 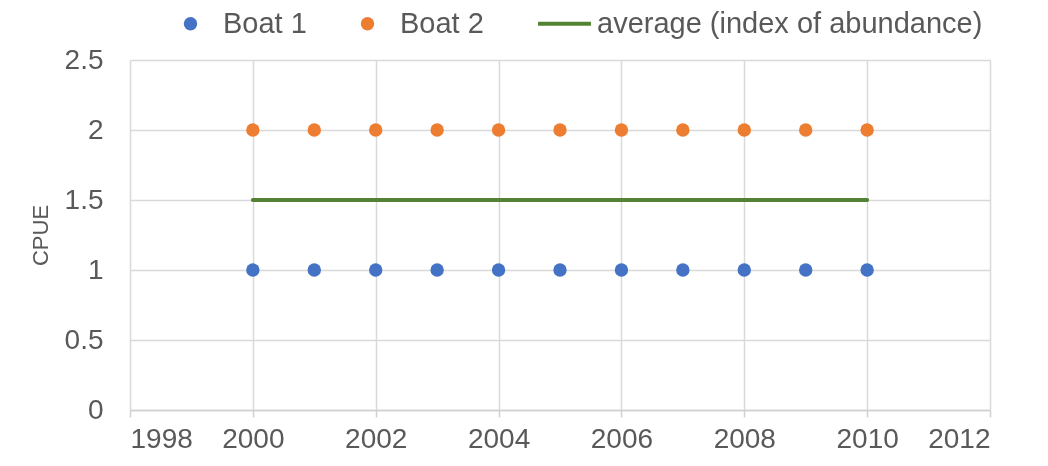 I want to click on y-tick-label: 0, so click(x=95, y=409).